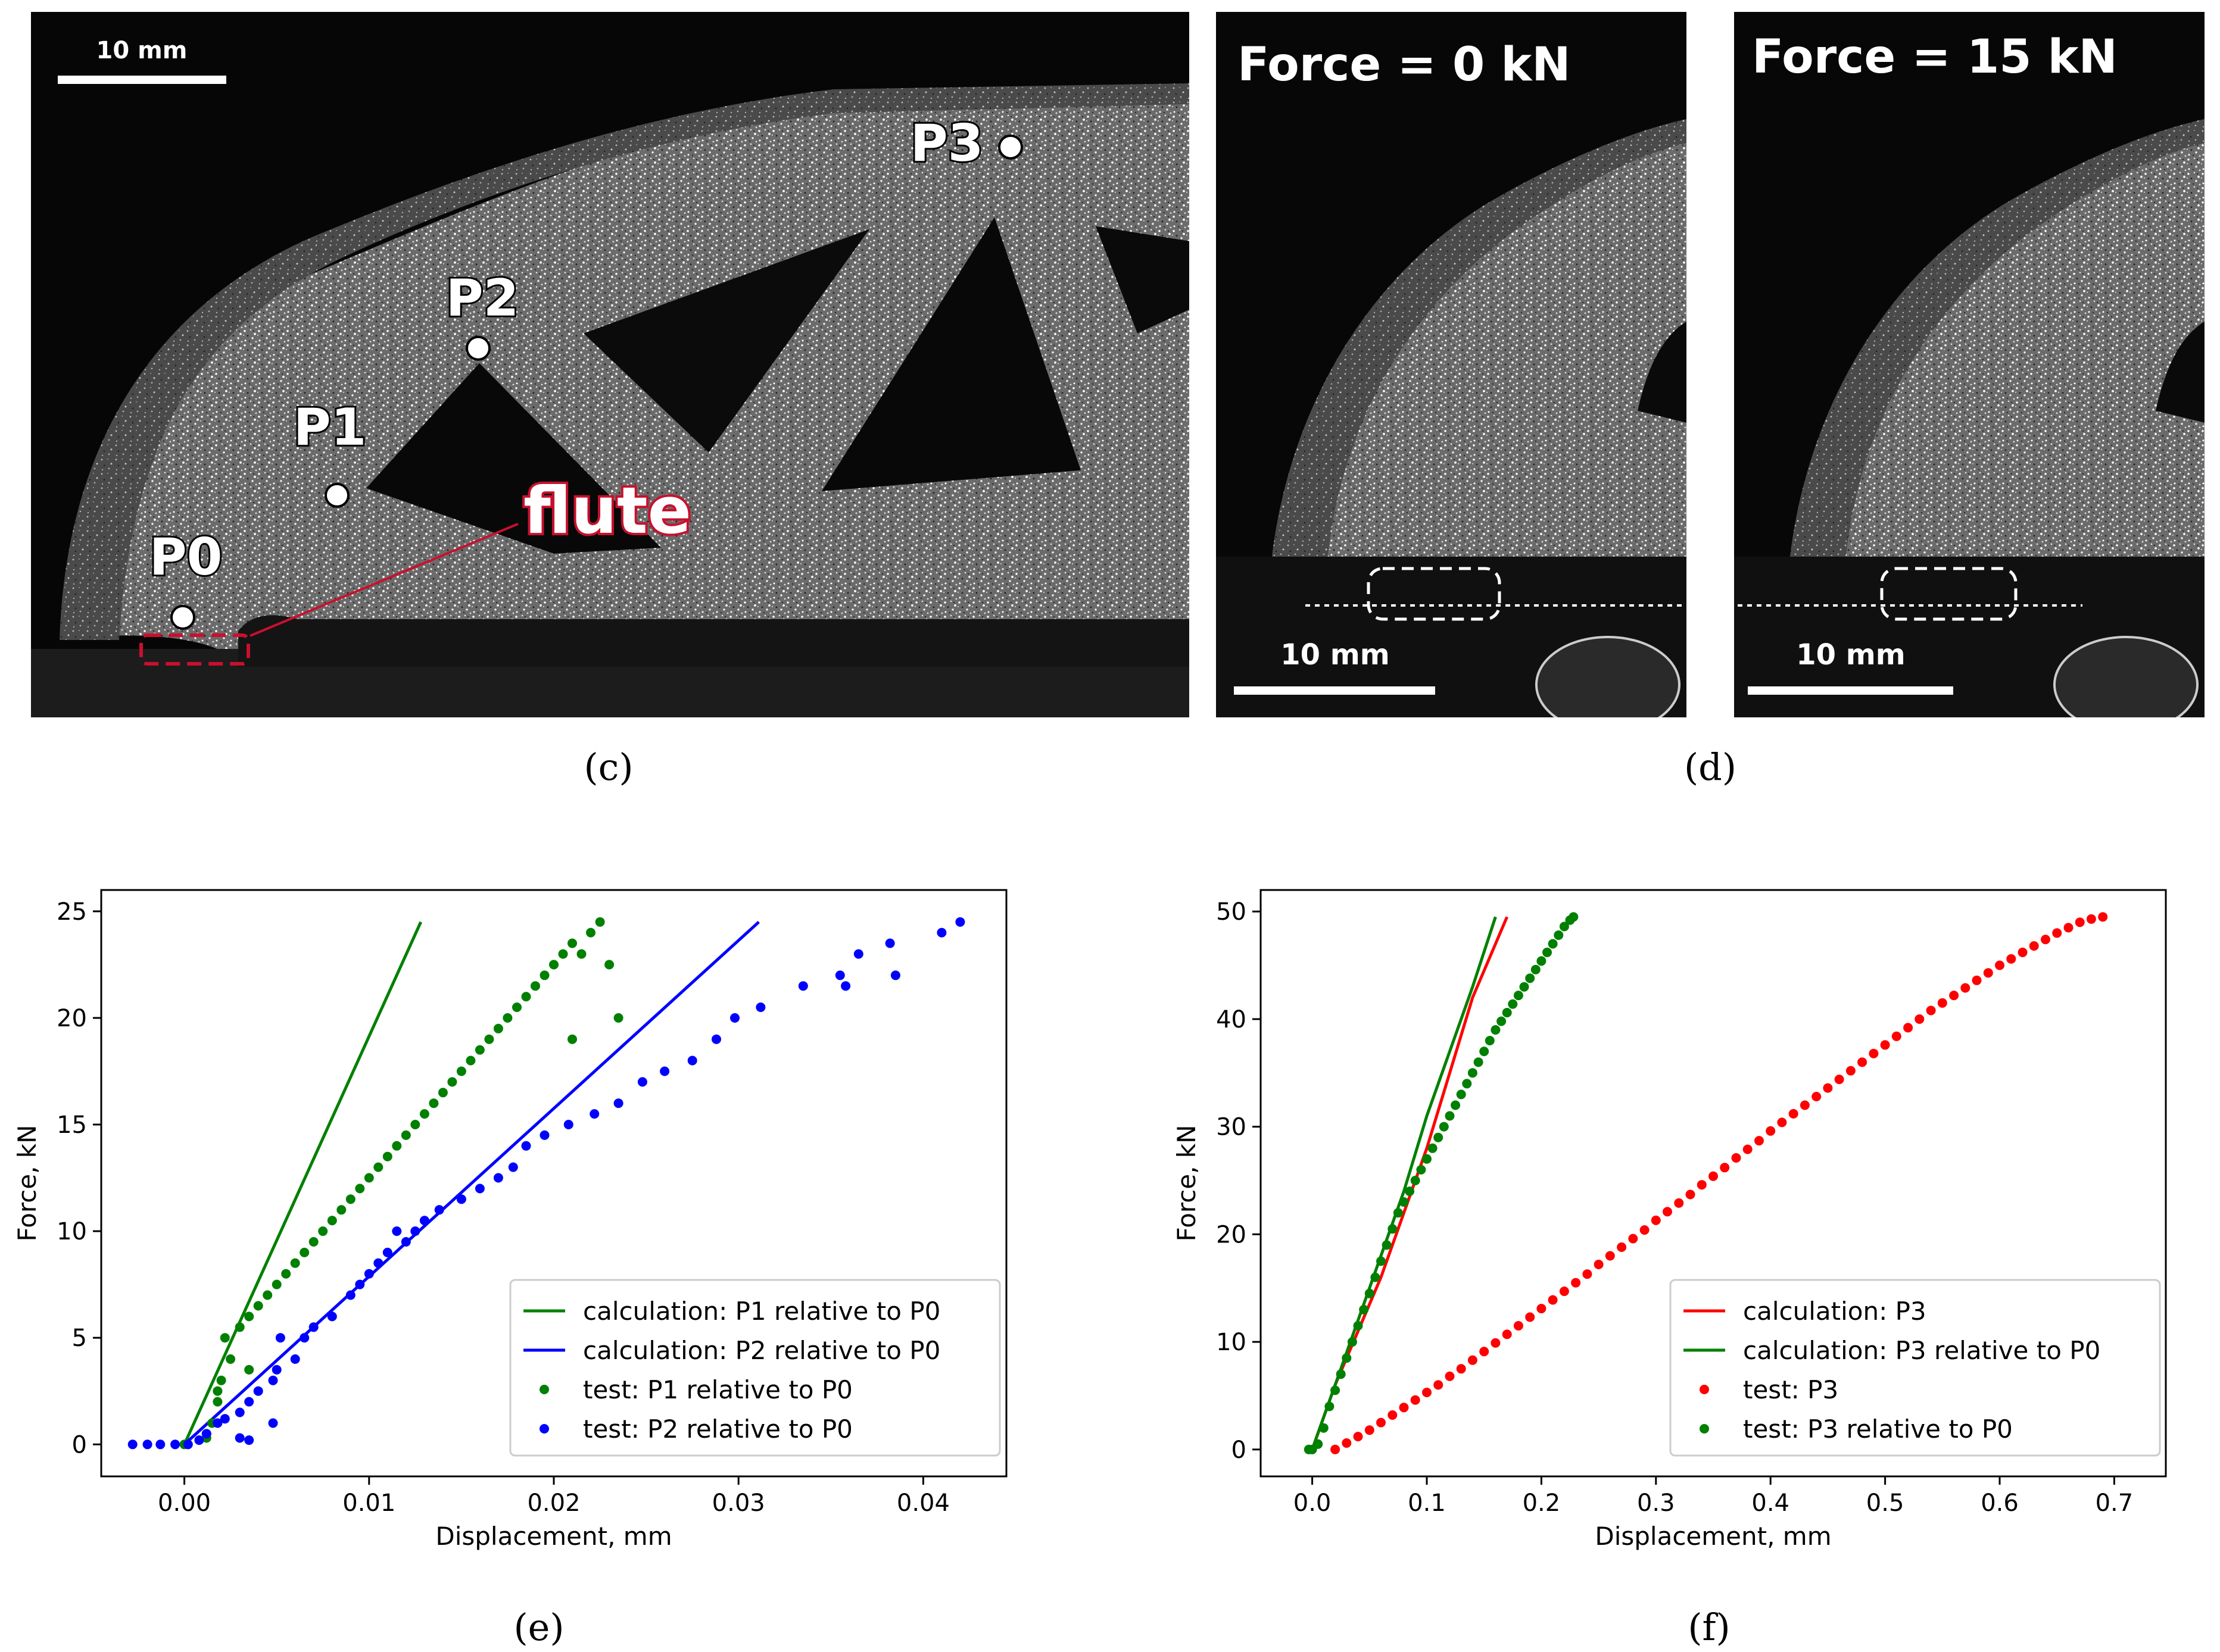 This screenshot has width=2220, height=1652. What do you see at coordinates (1935, 57) in the screenshot?
I see `force-title-right: Force = 15 kN` at bounding box center [1935, 57].